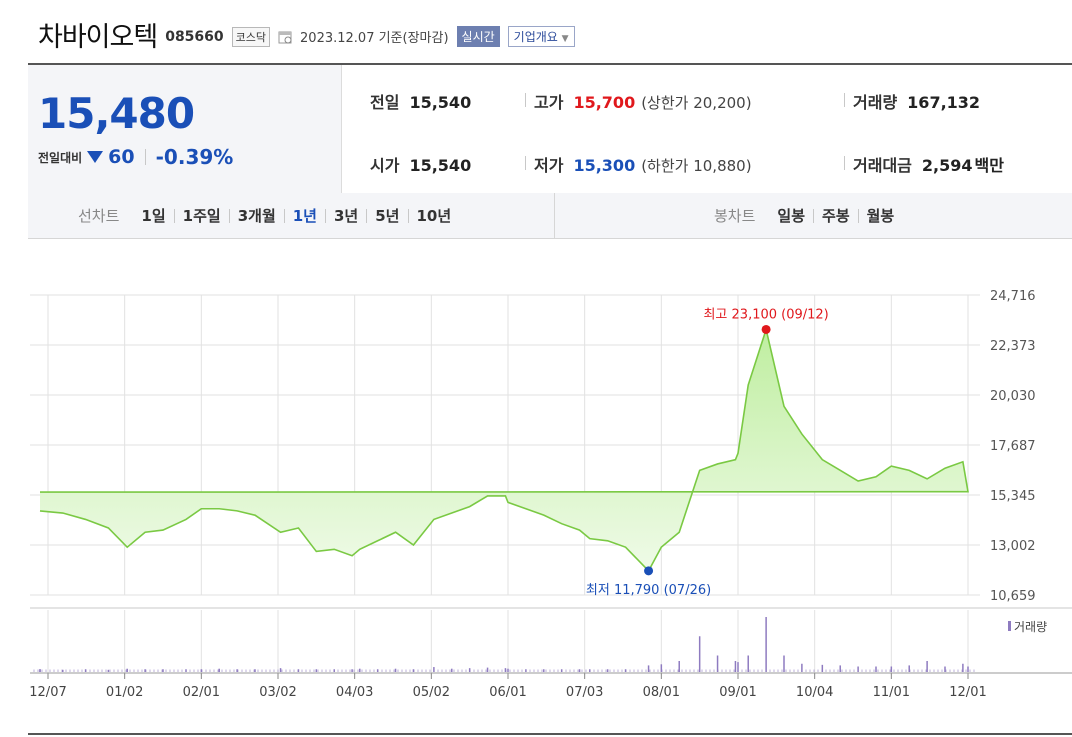 This screenshot has width=1072, height=737. What do you see at coordinates (354, 692) in the screenshot?
I see `x-tick-label: 04/03` at bounding box center [354, 692].